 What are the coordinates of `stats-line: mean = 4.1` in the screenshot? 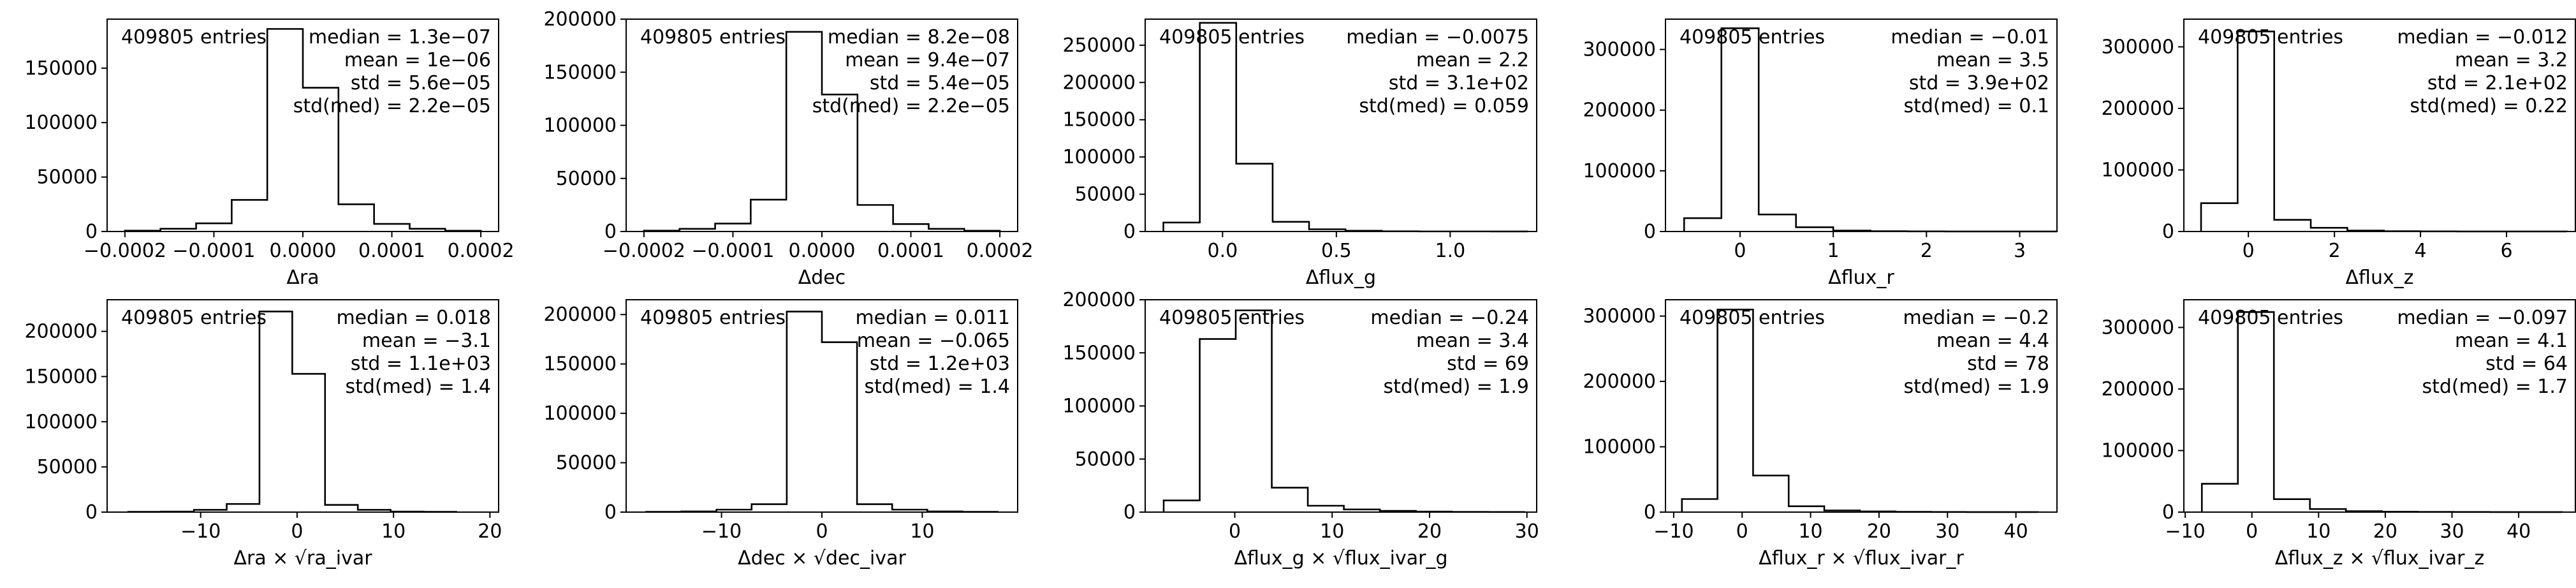 It's located at (2511, 341).